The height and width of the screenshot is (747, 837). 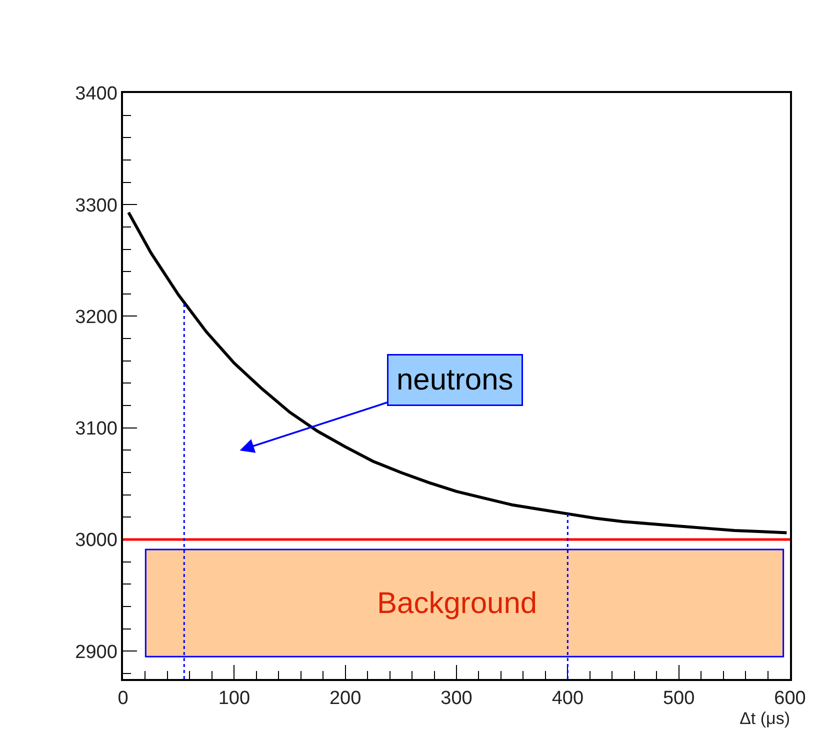 I want to click on x-axis-title: Δt (μs), so click(x=765, y=718).